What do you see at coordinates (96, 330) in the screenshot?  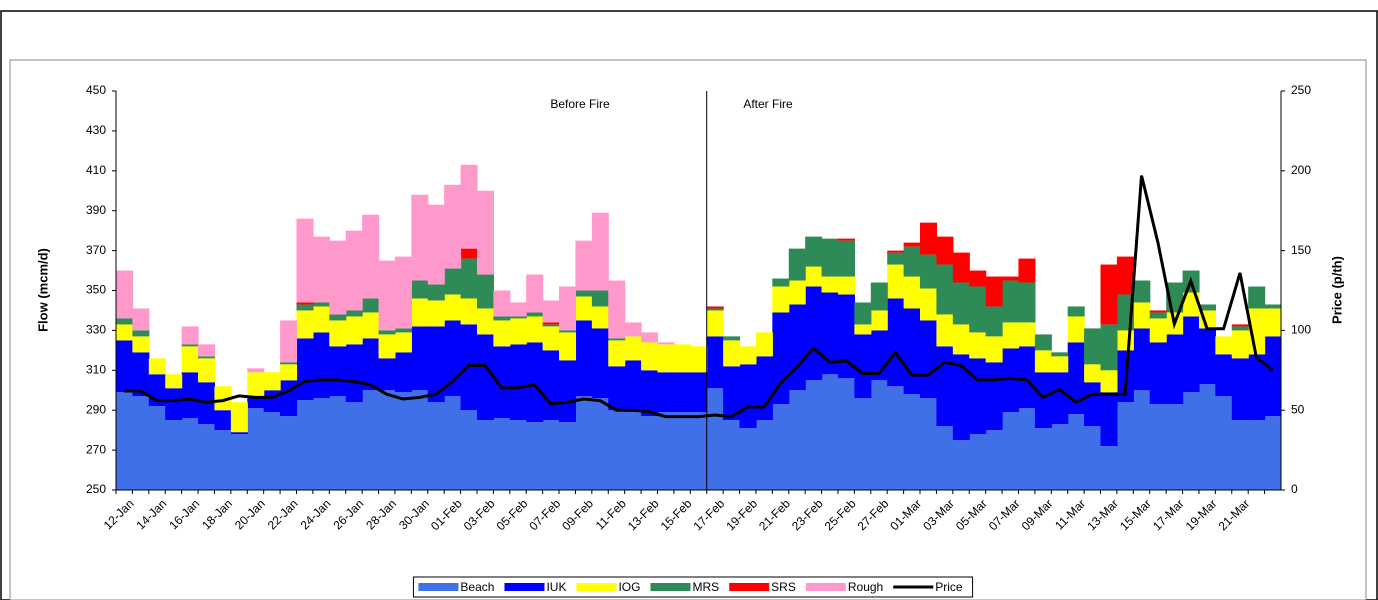 I see `y-tick-label: 330` at bounding box center [96, 330].